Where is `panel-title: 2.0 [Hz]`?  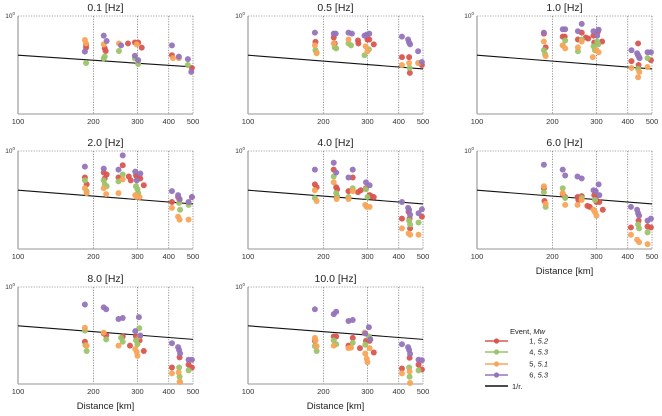 panel-title: 2.0 [Hz] is located at coordinates (105, 143).